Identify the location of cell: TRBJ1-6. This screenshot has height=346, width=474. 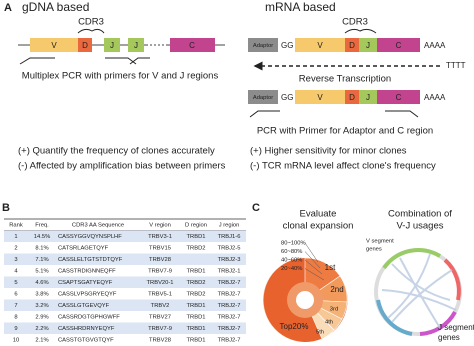
(229, 237).